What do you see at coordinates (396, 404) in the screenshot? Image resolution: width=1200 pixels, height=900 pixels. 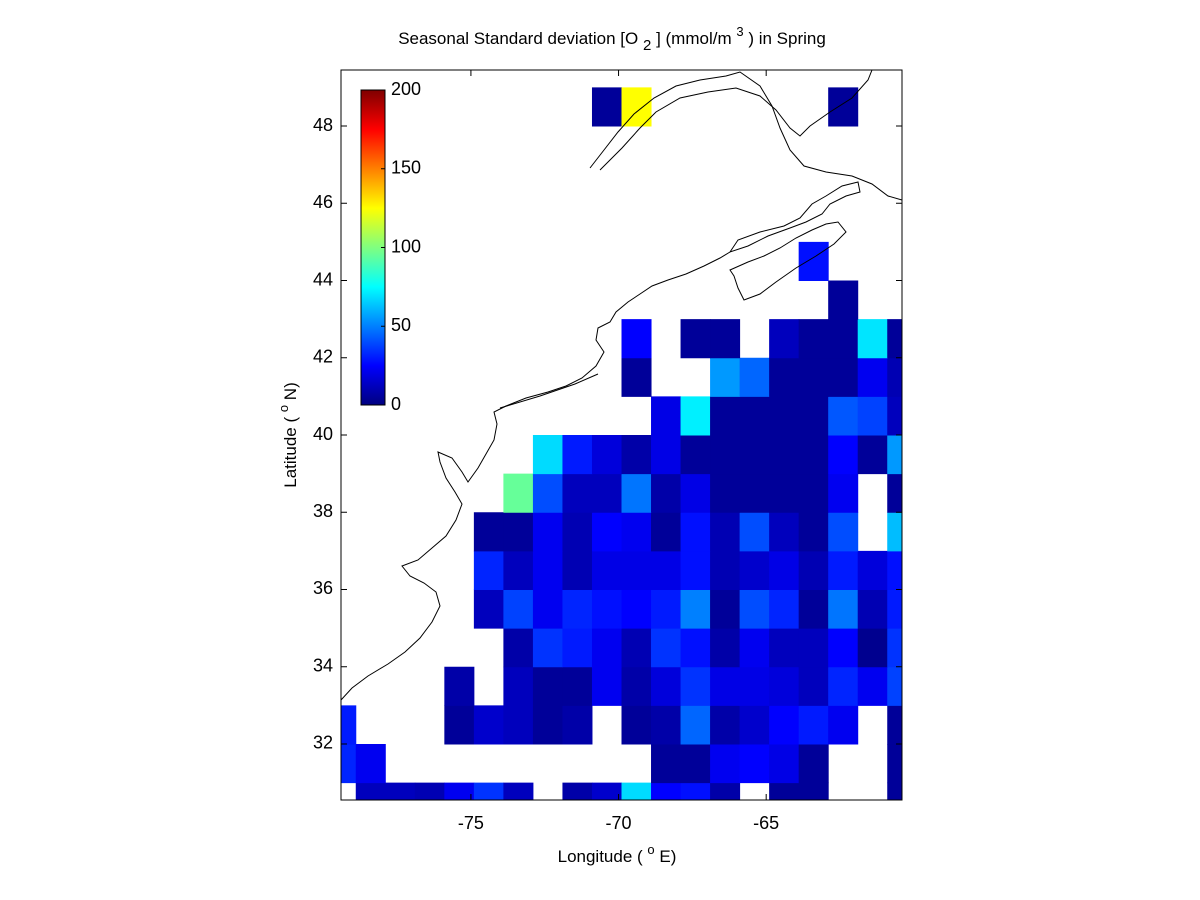 I see `colorbar-tick-label: 0` at bounding box center [396, 404].